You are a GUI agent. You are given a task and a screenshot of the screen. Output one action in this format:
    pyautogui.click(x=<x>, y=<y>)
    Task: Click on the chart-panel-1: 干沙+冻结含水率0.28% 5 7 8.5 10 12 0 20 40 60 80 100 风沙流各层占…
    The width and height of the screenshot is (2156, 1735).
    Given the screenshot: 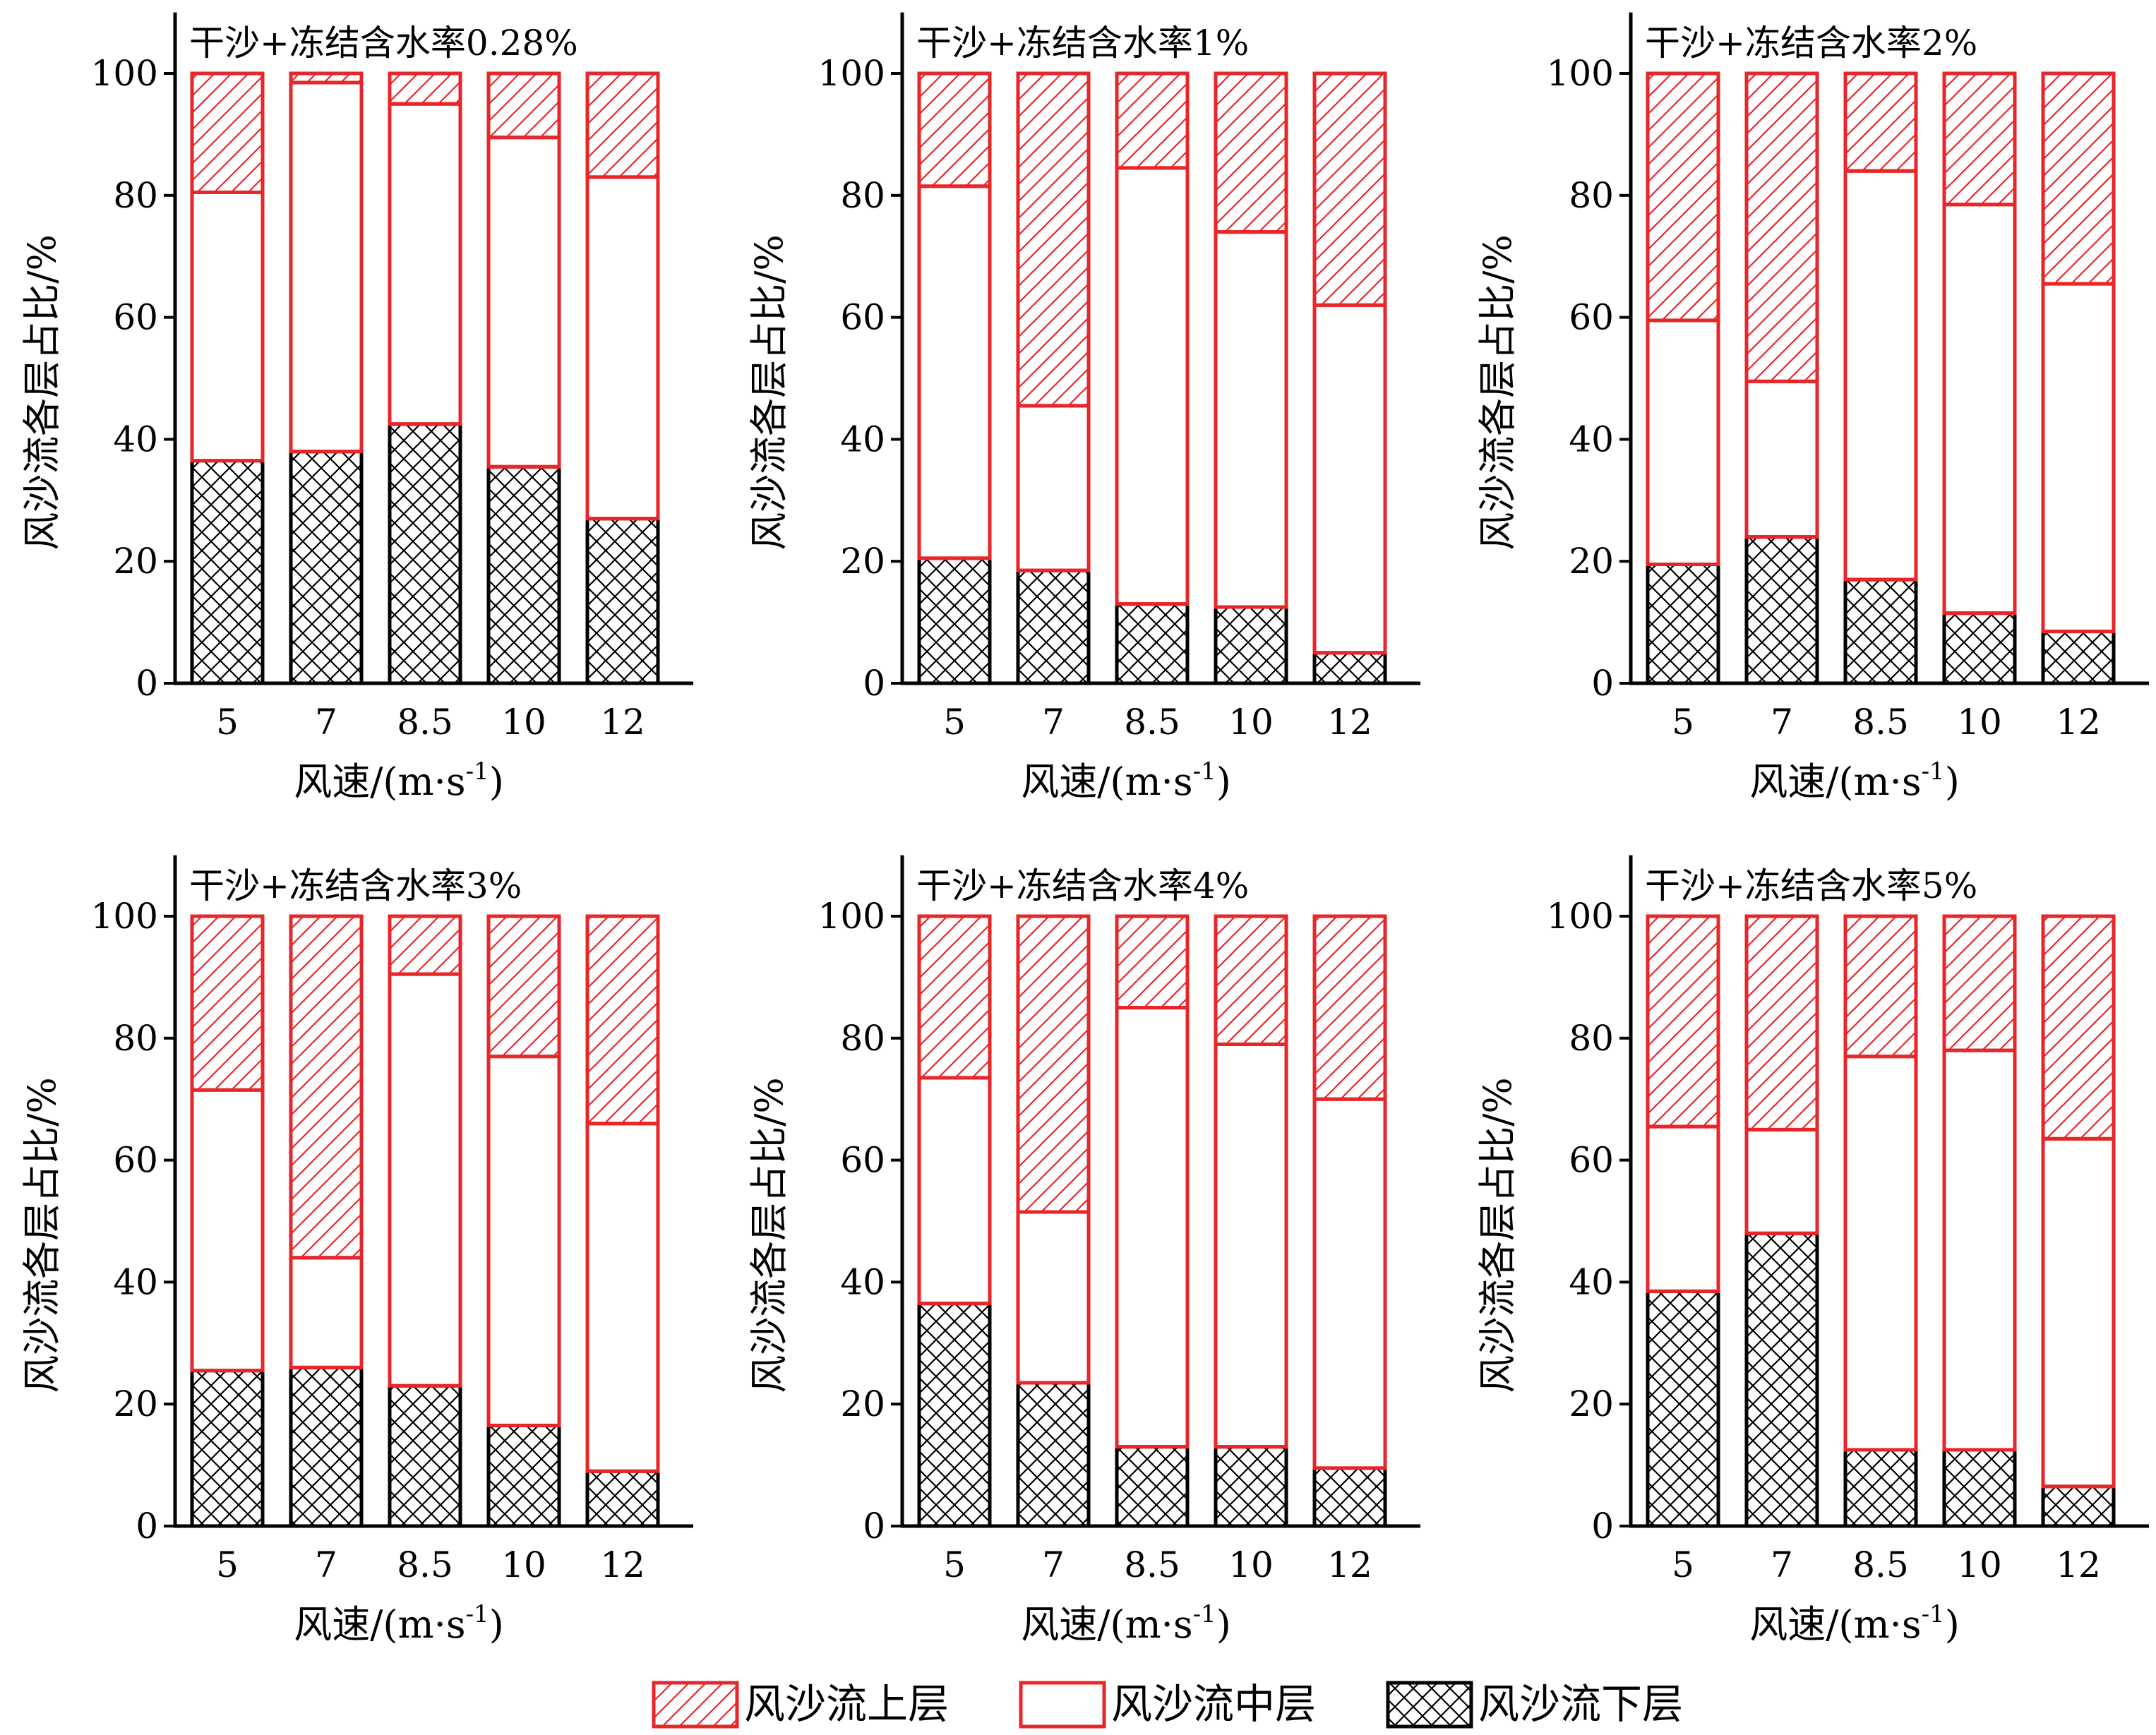 What is the action you would take?
    pyautogui.click(x=357, y=408)
    